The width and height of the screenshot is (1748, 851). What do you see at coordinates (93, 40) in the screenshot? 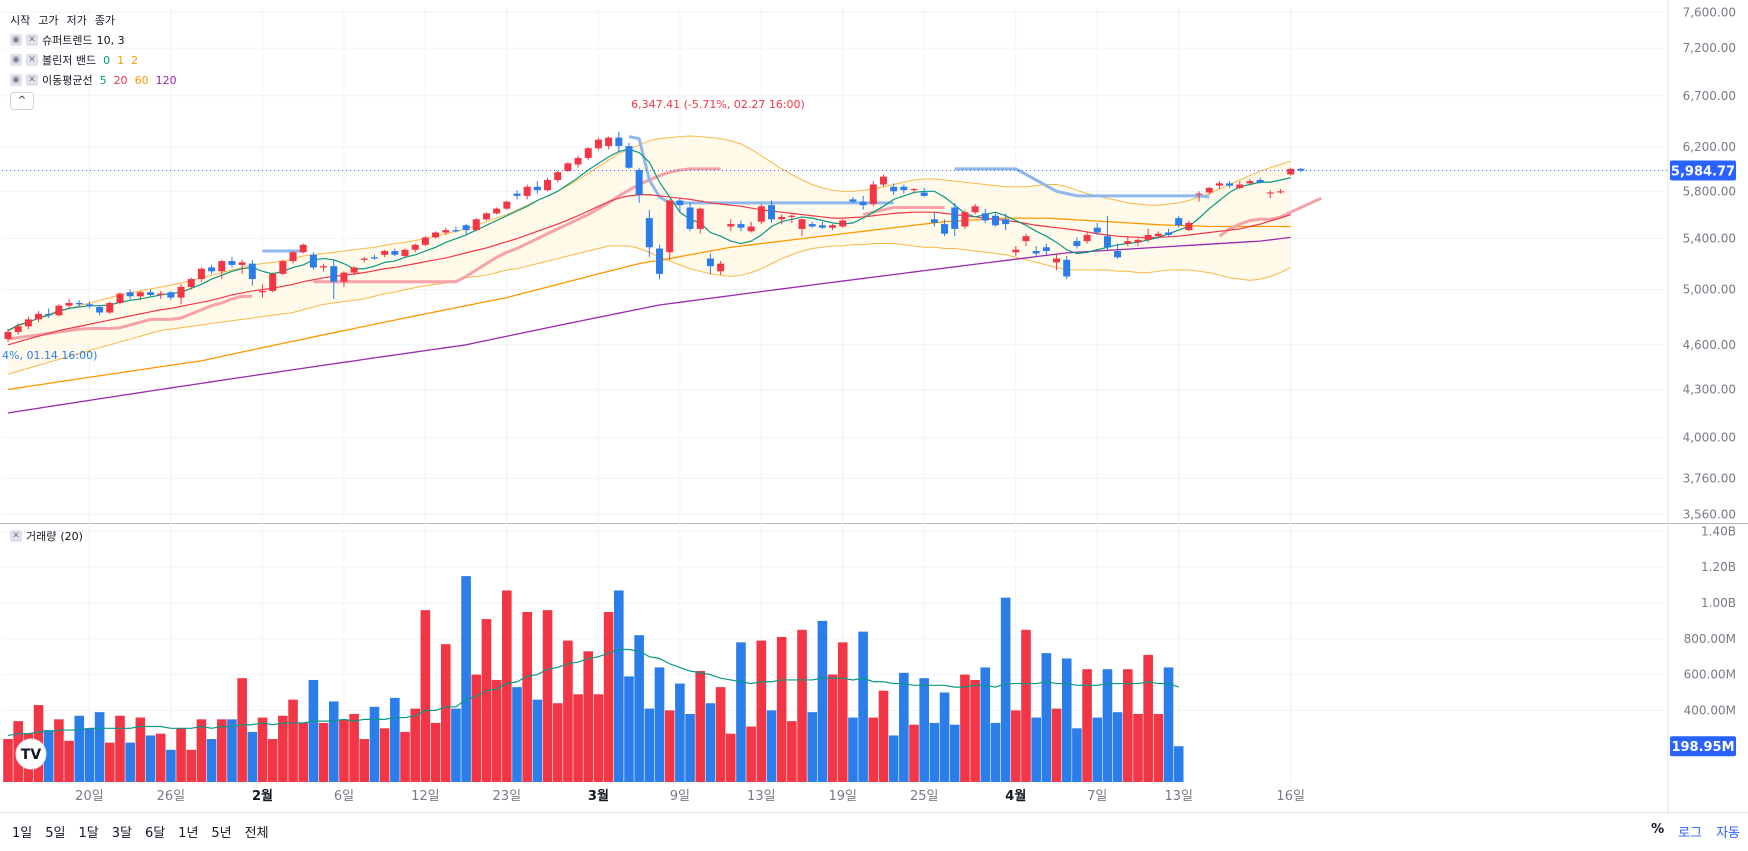
I see `supertrend-legend: ◉ ✕ 슈퍼트렌드 10, 3` at bounding box center [93, 40].